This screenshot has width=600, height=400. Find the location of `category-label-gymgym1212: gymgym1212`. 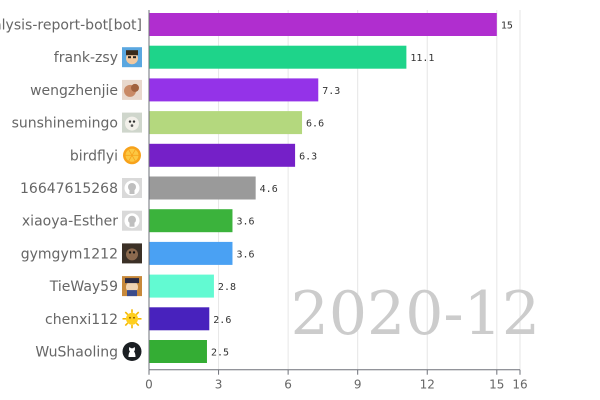

category-label-gymgym1212: gymgym1212 is located at coordinates (69, 254).